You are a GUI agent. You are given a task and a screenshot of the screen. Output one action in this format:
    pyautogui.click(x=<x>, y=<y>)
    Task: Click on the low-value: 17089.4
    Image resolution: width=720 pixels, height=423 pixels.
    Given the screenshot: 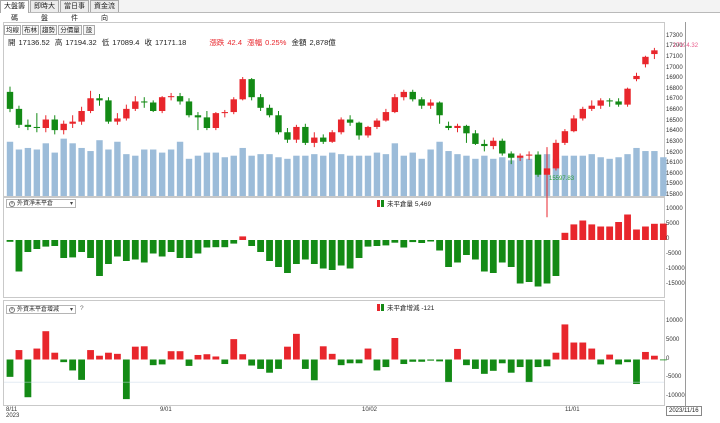 What is the action you would take?
    pyautogui.click(x=126, y=42)
    